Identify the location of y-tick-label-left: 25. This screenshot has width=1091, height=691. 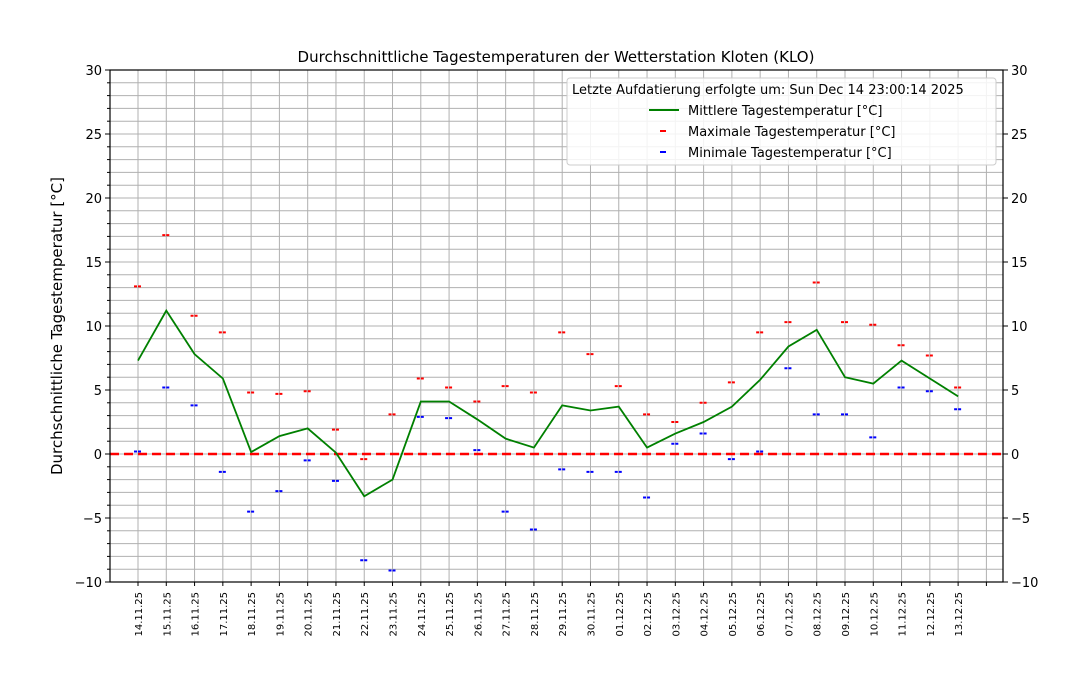
(93, 135).